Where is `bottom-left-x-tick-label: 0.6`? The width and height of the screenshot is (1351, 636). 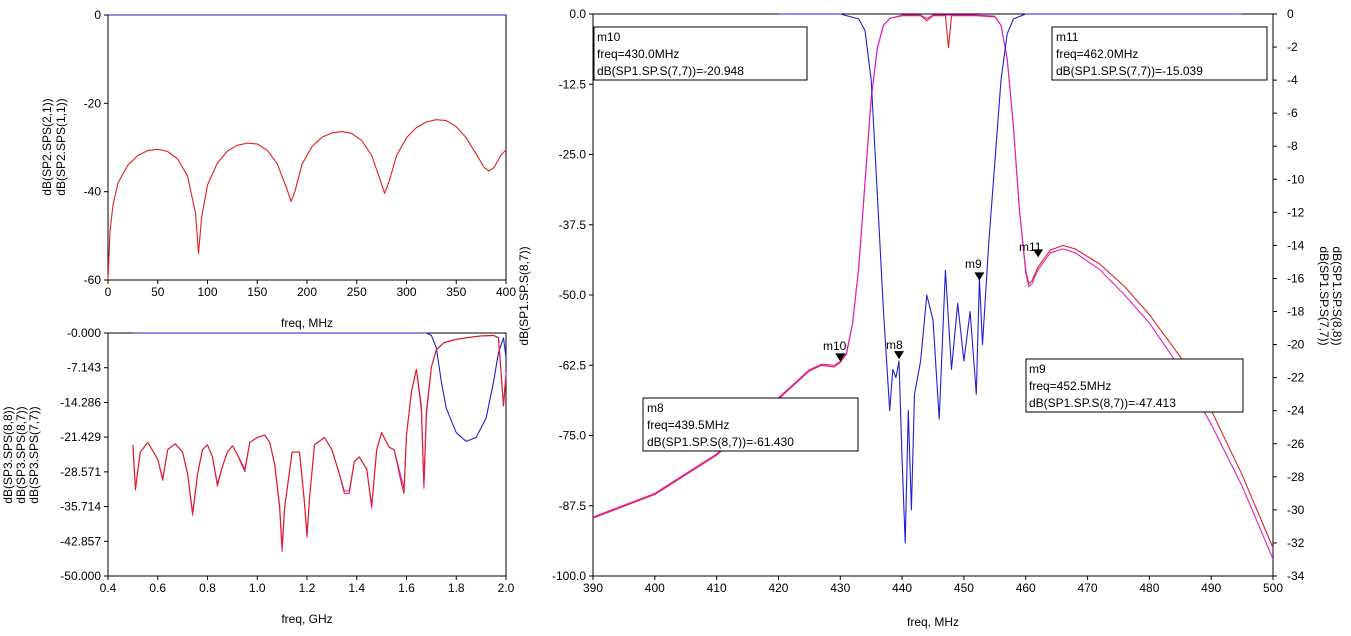
bottom-left-x-tick-label: 0.6 is located at coordinates (157, 588).